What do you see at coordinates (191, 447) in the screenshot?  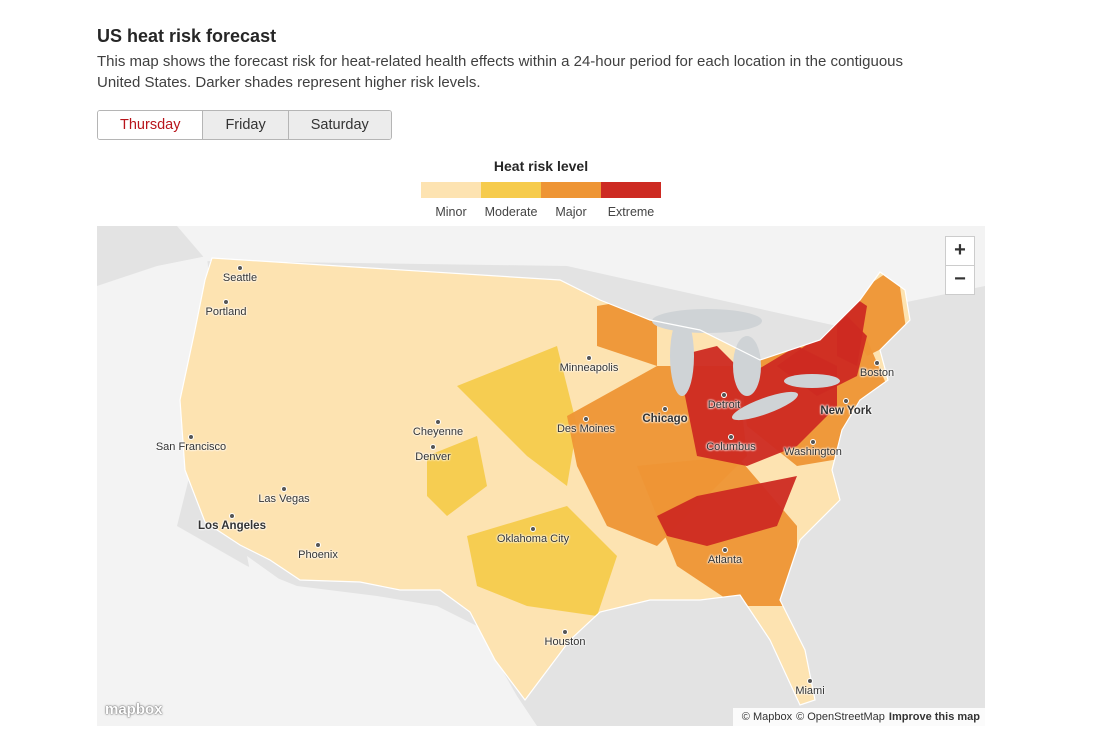 I see `city-label: San Francisco` at bounding box center [191, 447].